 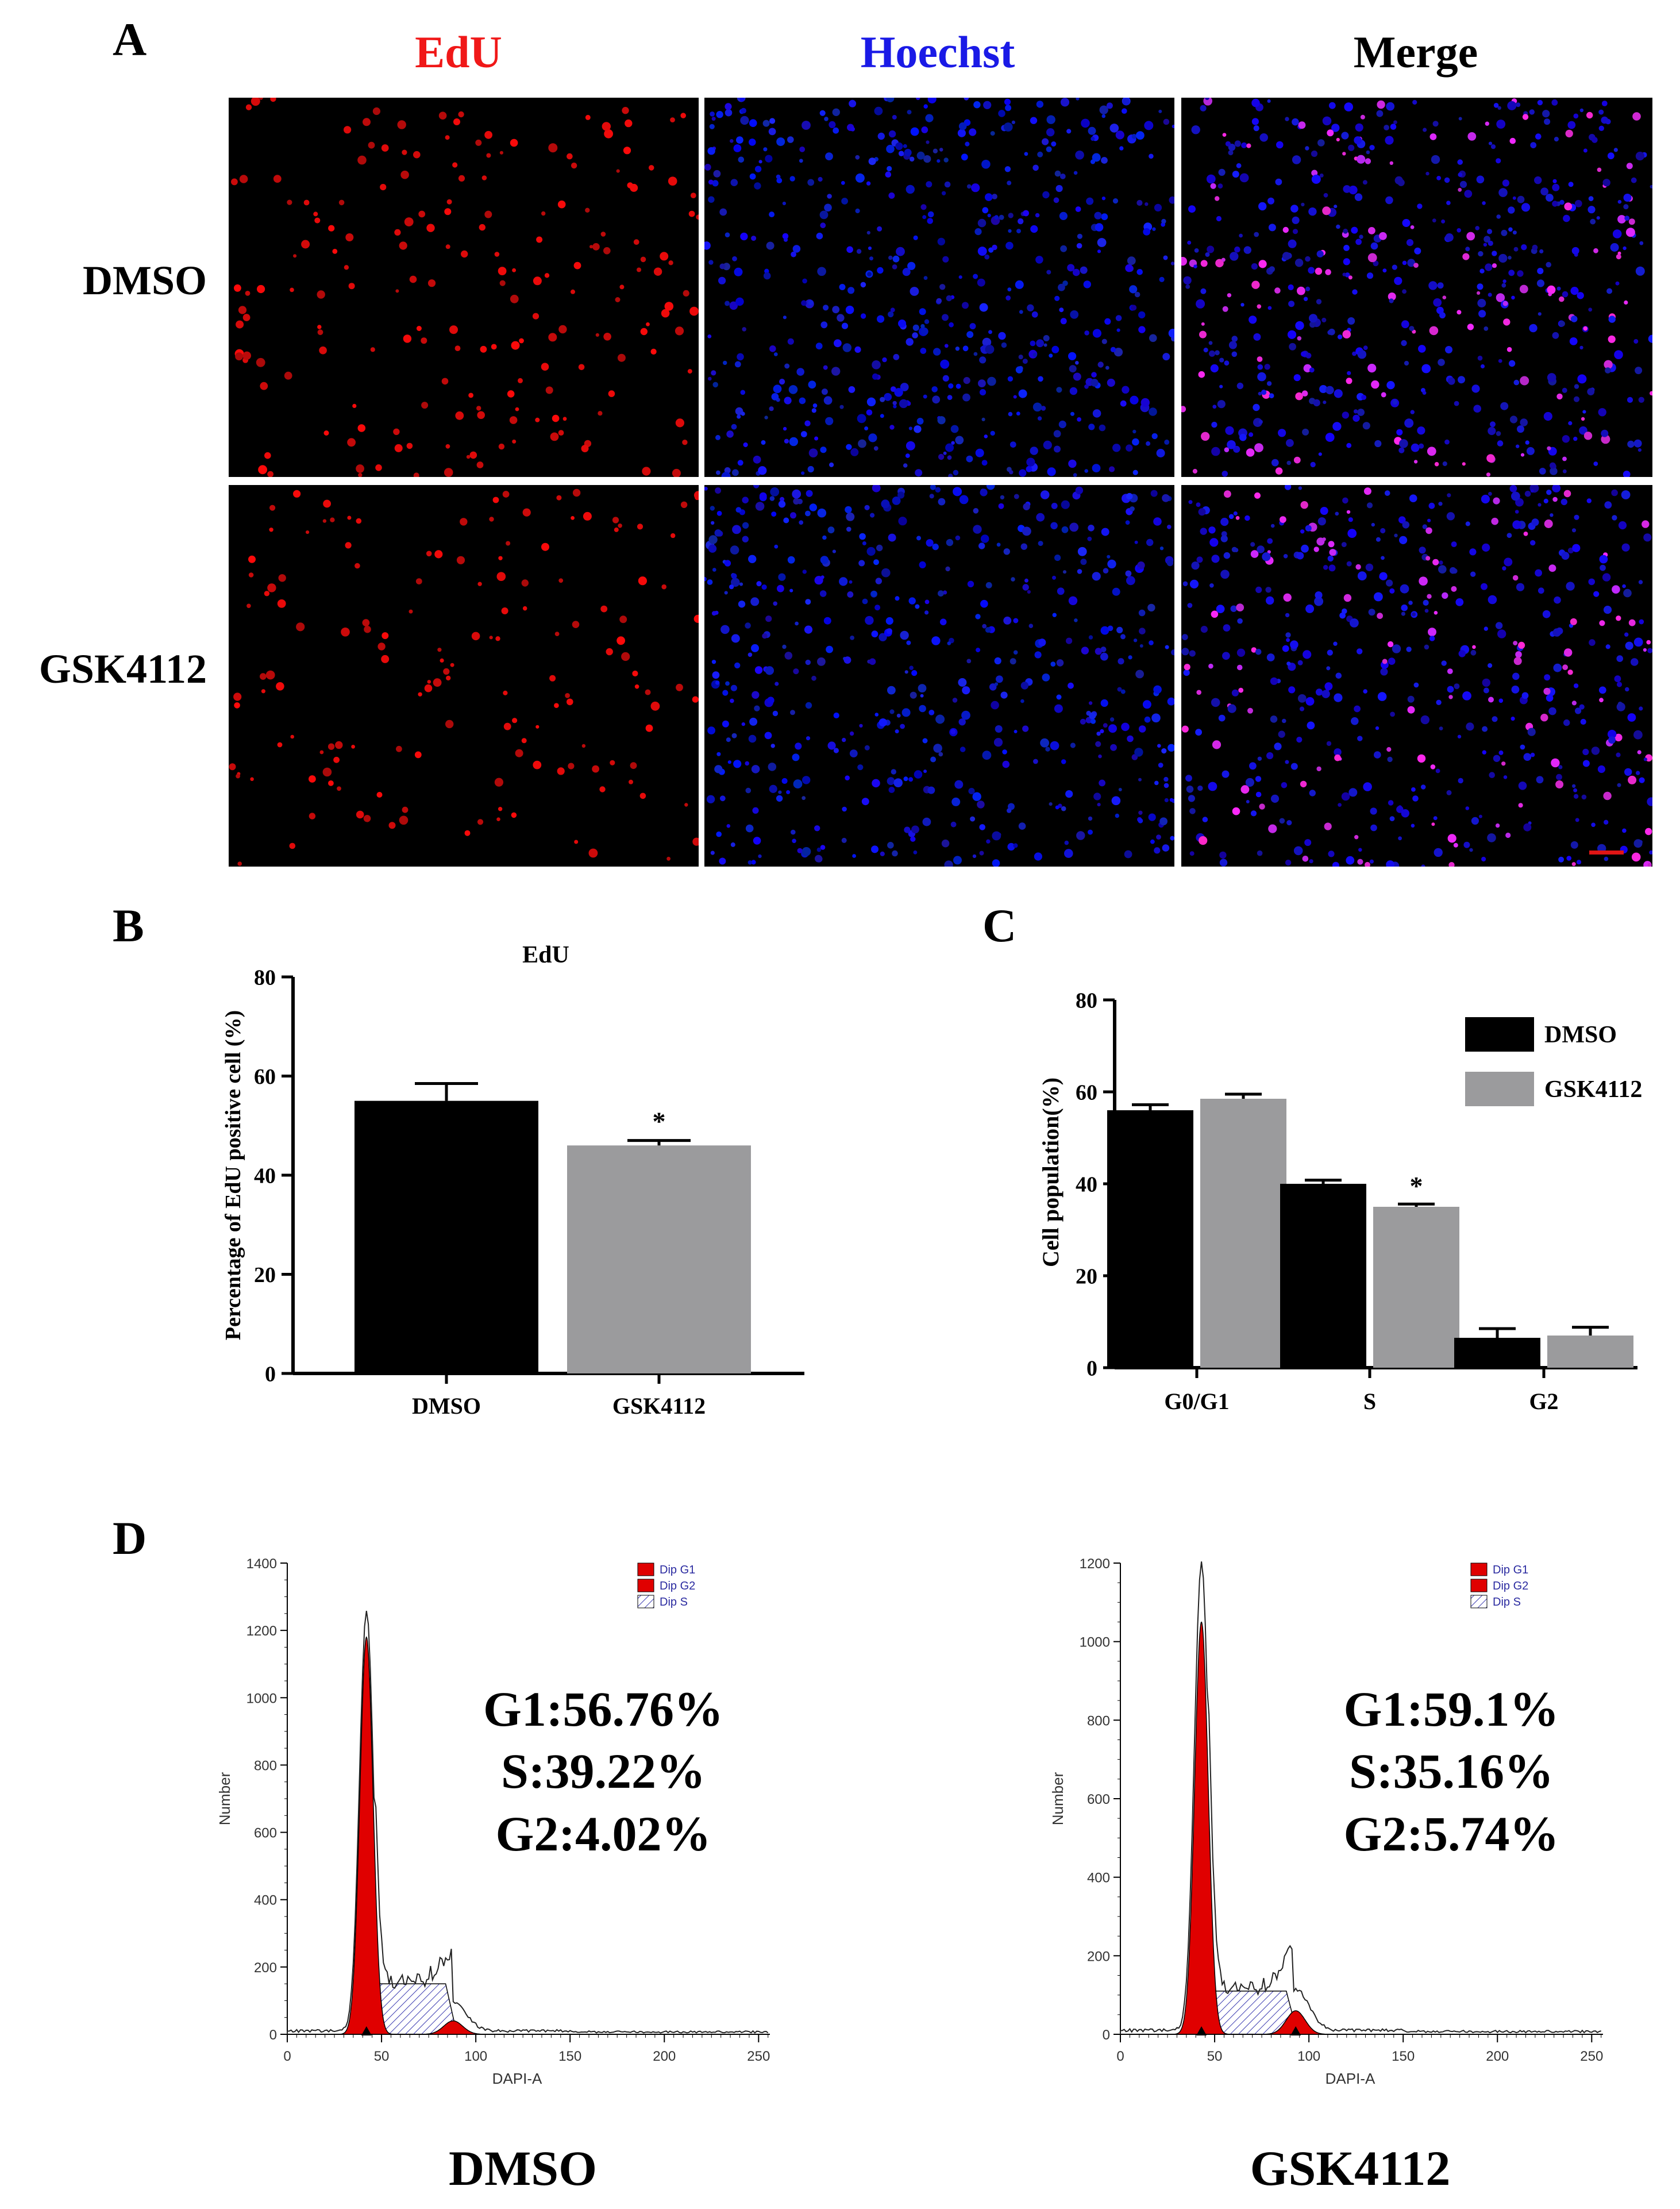 What do you see at coordinates (659, 1406) in the screenshot?
I see `x-tick-label: GSK4112` at bounding box center [659, 1406].